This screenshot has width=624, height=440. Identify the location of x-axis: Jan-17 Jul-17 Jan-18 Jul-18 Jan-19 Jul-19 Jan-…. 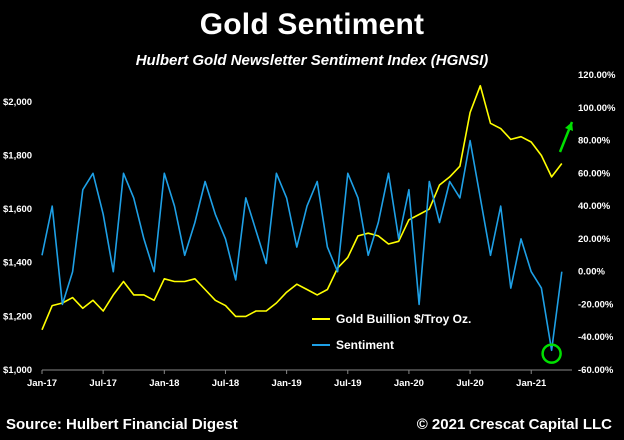
(287, 379).